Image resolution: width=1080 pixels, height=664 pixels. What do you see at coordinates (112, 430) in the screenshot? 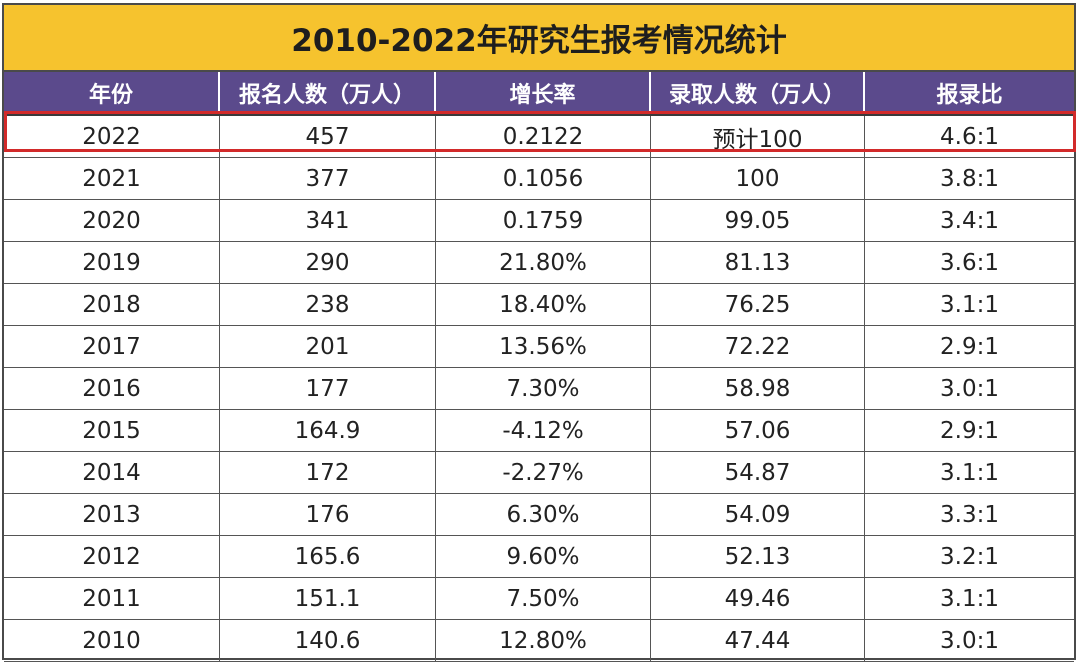
I see `table-cell: 2015` at bounding box center [112, 430].